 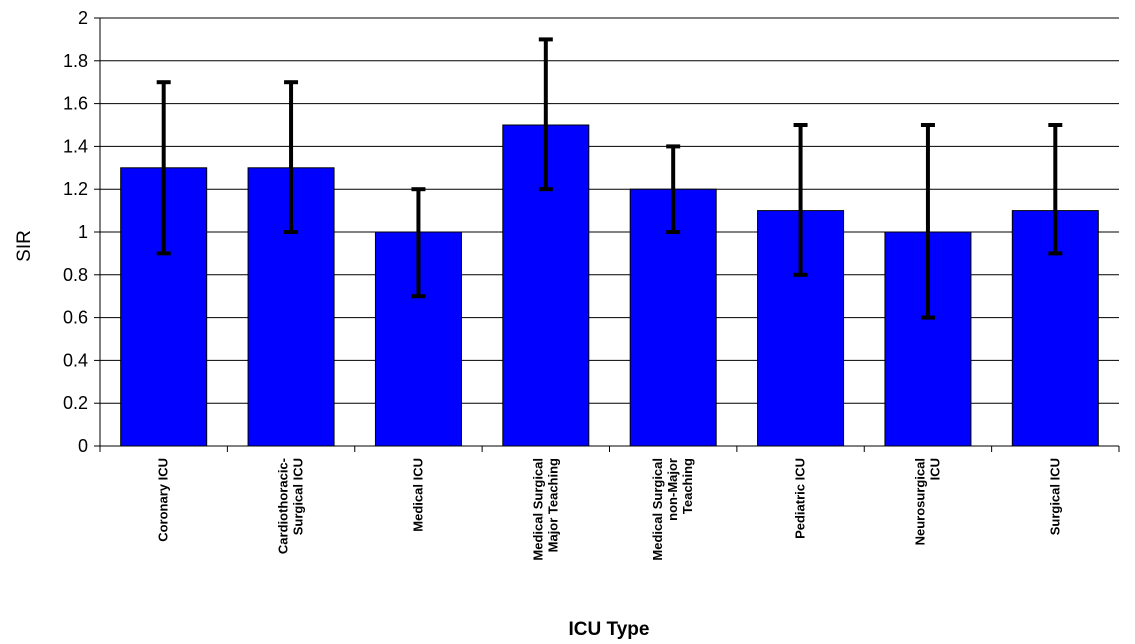 I want to click on y-tick-label: 0.2, so click(x=75, y=403).